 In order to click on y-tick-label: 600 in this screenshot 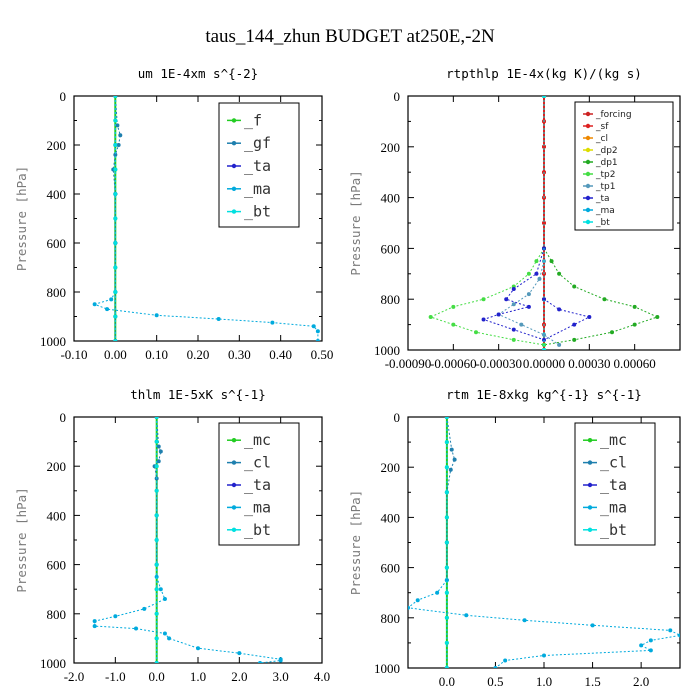, I will do `click(391, 248)`.